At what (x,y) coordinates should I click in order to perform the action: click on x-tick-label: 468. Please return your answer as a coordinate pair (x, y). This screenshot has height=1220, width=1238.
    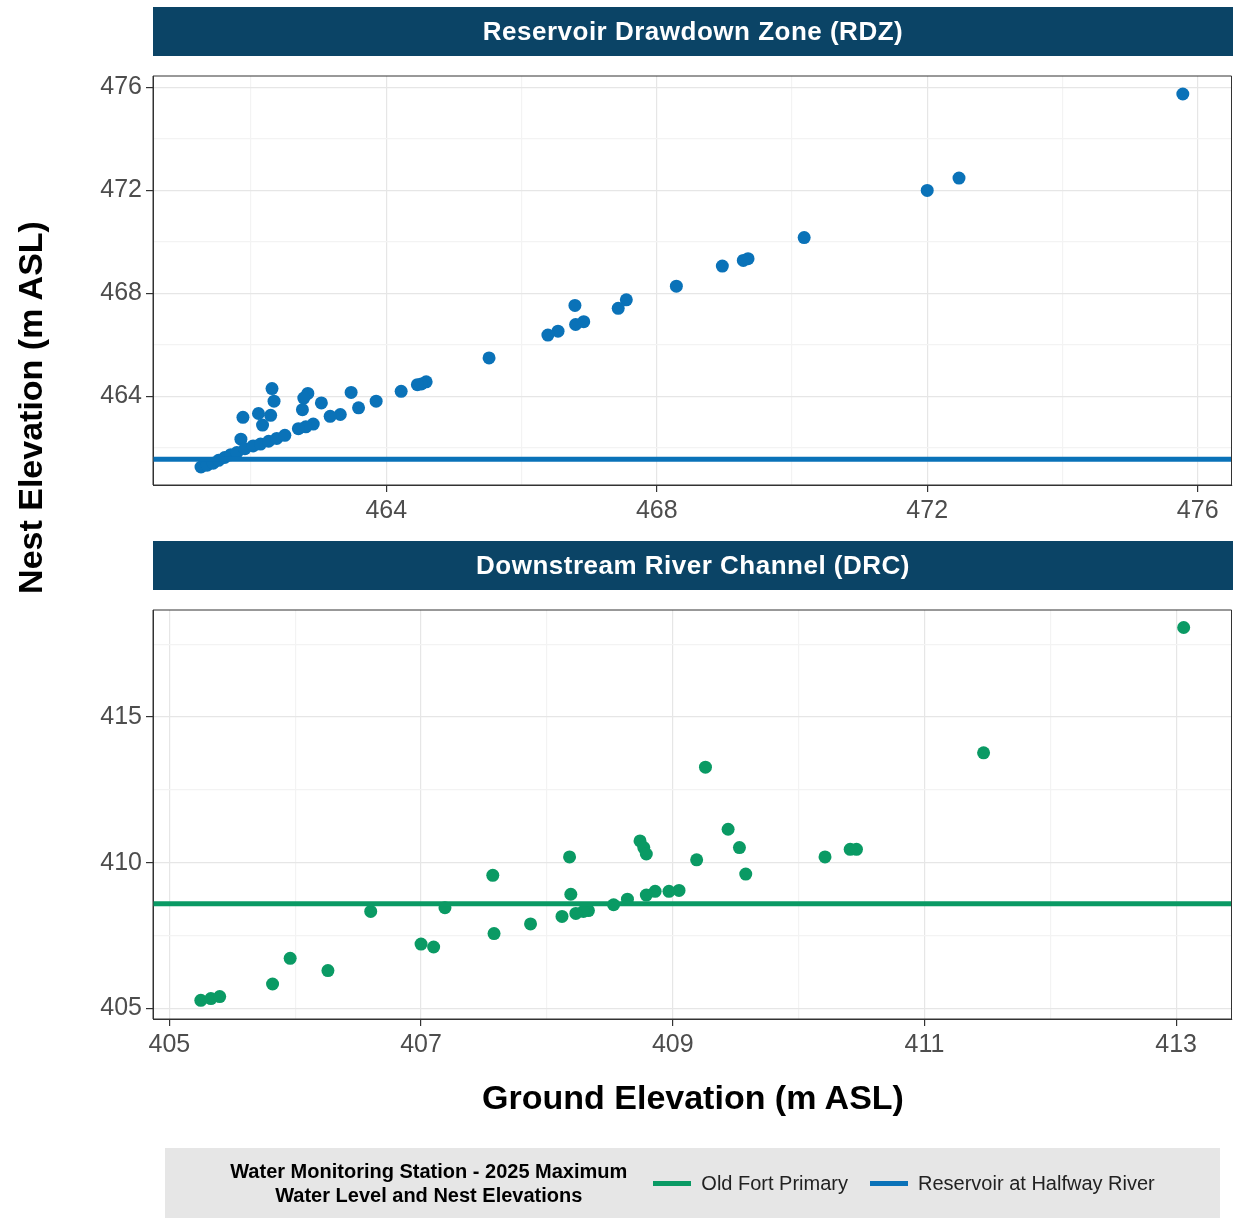
    Looking at the image, I should click on (656, 508).